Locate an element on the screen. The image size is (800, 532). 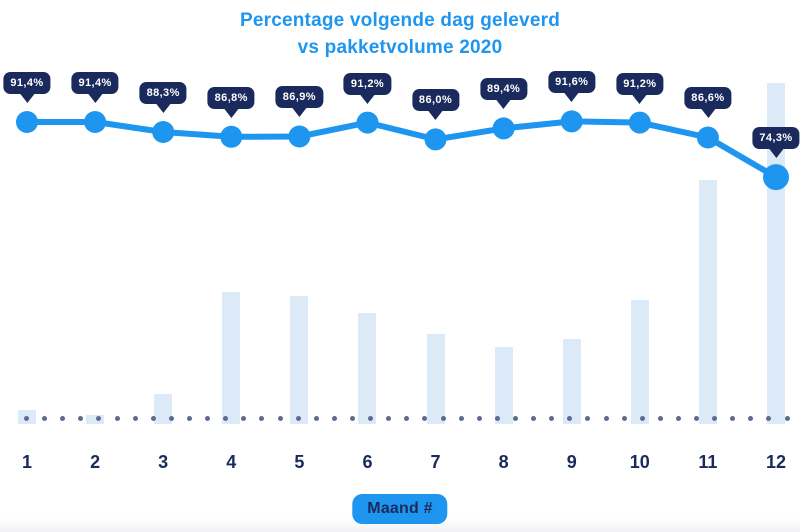
value-badge: 74,3% is located at coordinates (776, 138).